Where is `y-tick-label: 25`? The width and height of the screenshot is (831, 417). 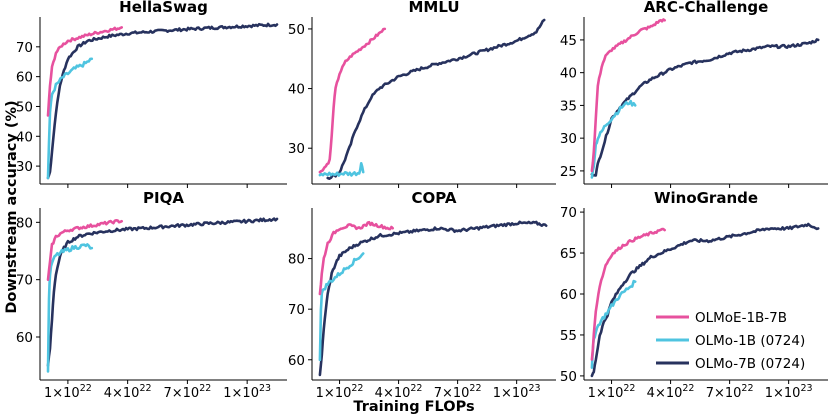
y-tick-label: 25 is located at coordinates (568, 172).